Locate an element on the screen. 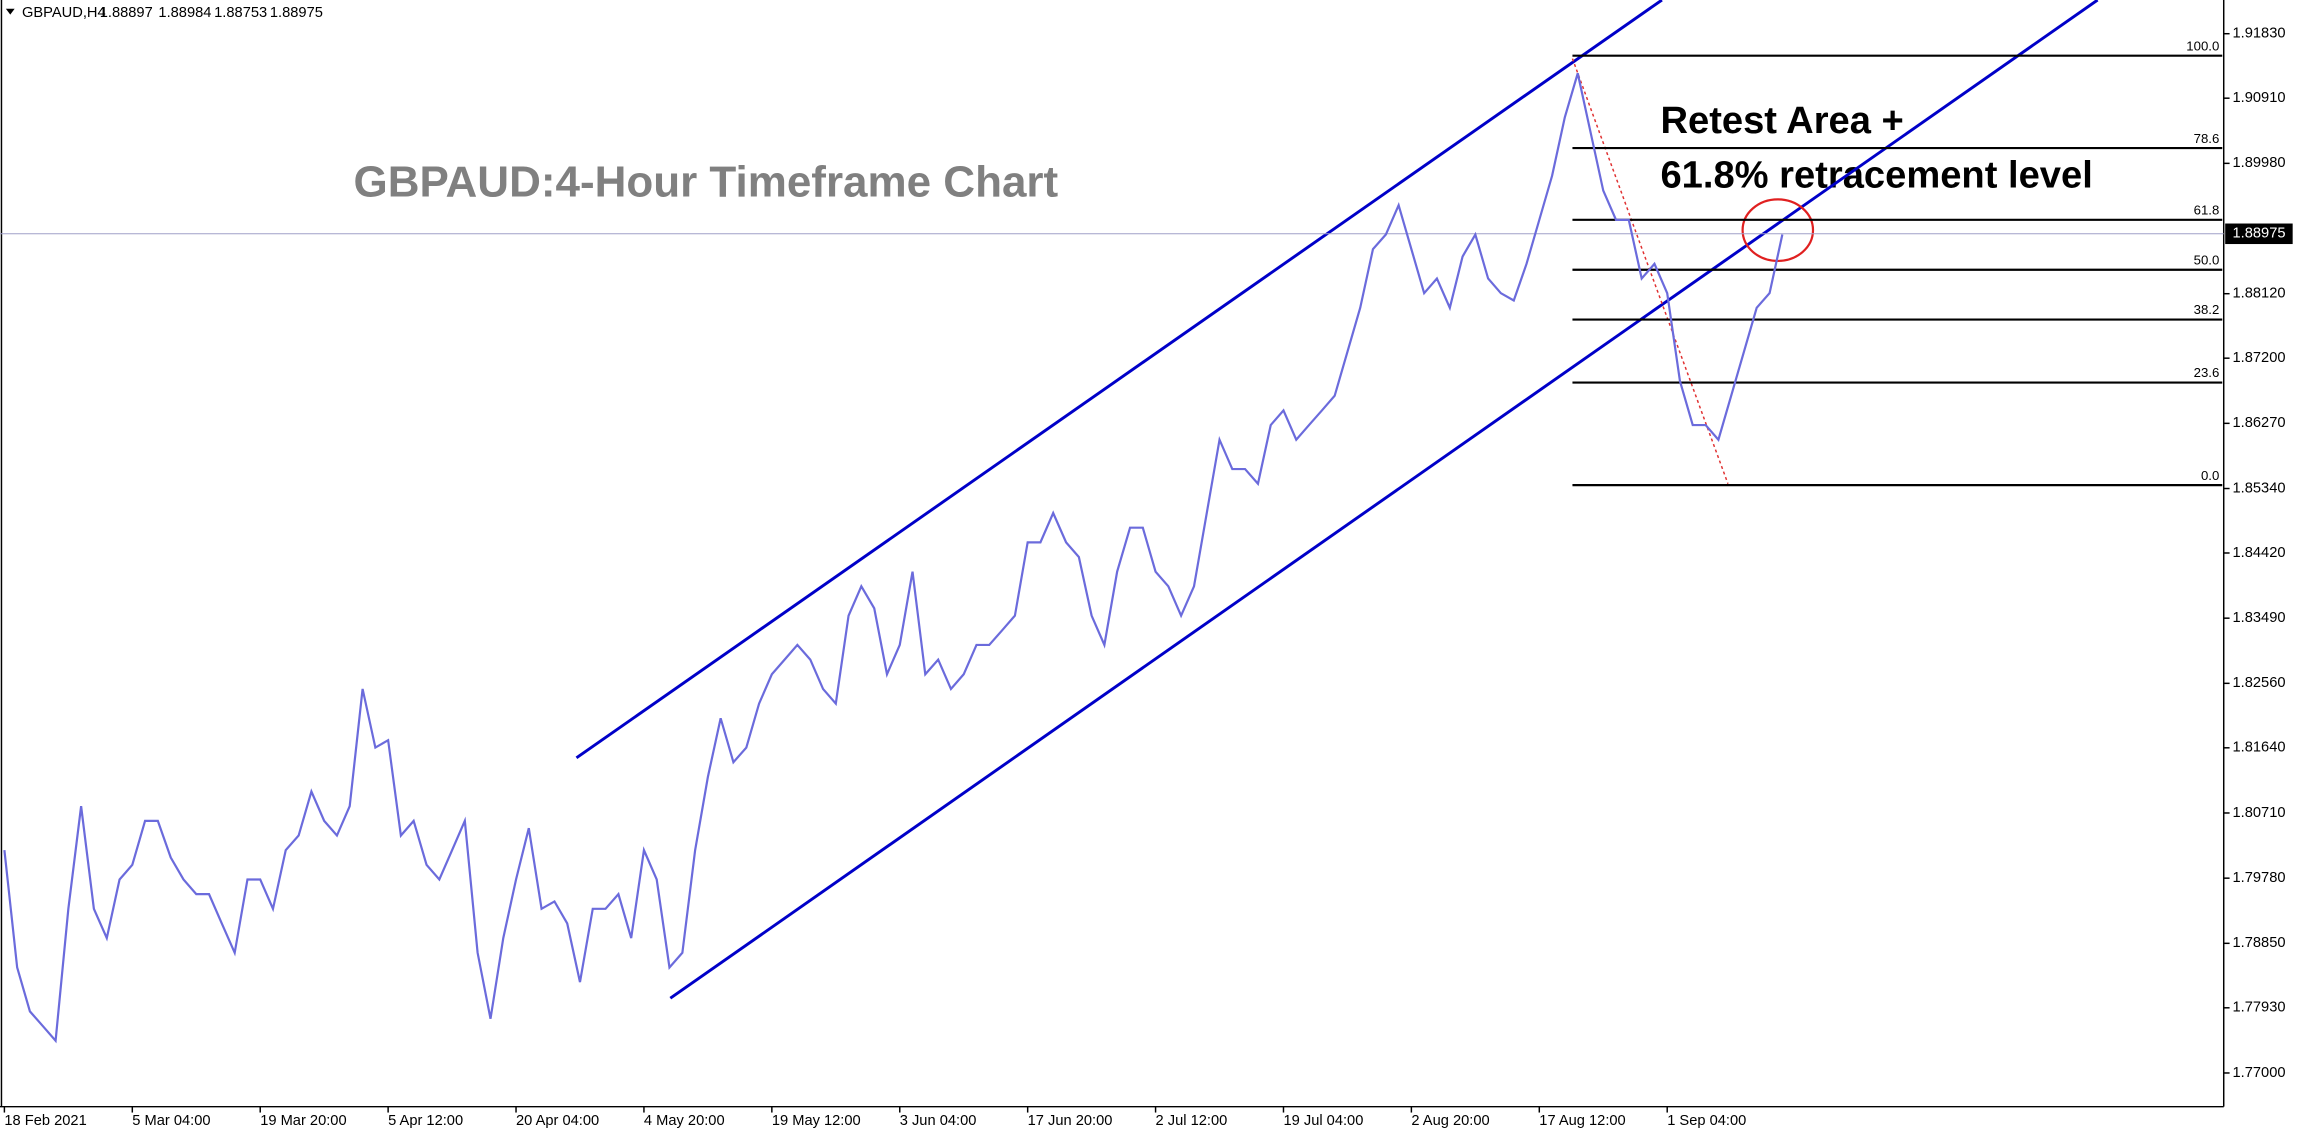  y-tick-label: 1.86270 is located at coordinates (2259, 423).